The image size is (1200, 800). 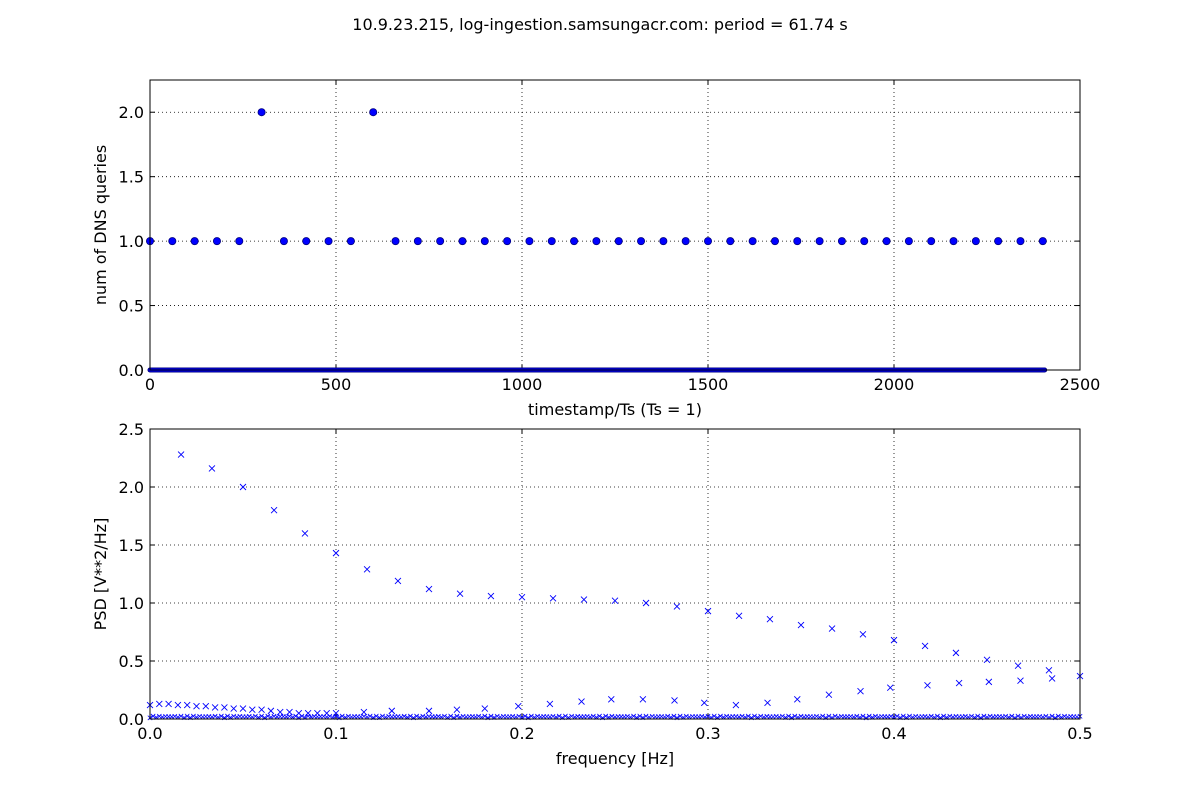 I want to click on y-axis-label: num of DNS queries, so click(x=100, y=225).